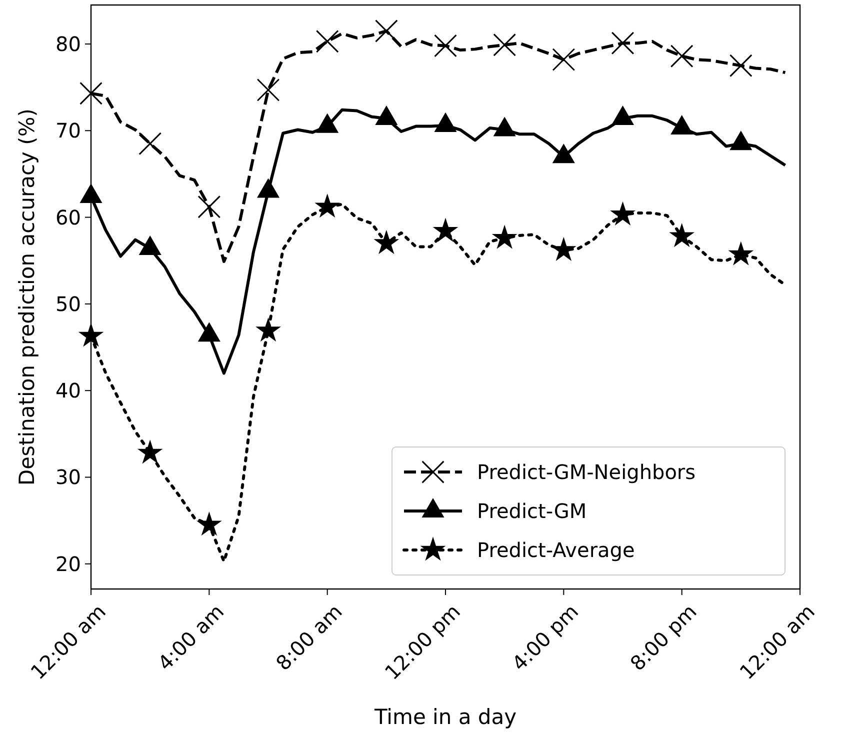 The image size is (855, 735). Describe the element at coordinates (68, 217) in the screenshot. I see `y-tick-label: 60` at that location.